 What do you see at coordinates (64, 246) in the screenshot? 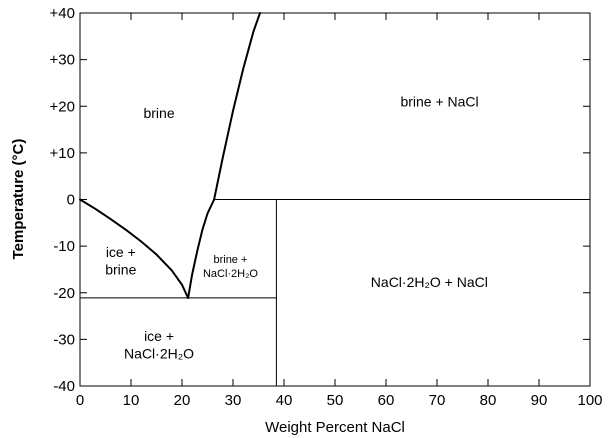
I see `y-tick-label: -10` at bounding box center [64, 246].